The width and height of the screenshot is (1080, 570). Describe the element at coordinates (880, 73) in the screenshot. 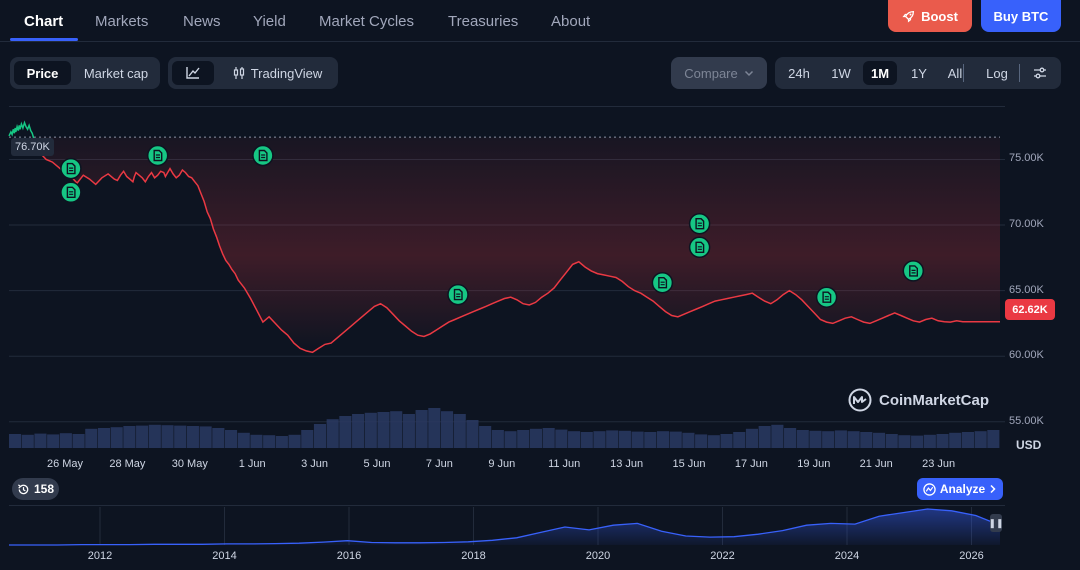

I see `range-1m-button: 1M` at that location.